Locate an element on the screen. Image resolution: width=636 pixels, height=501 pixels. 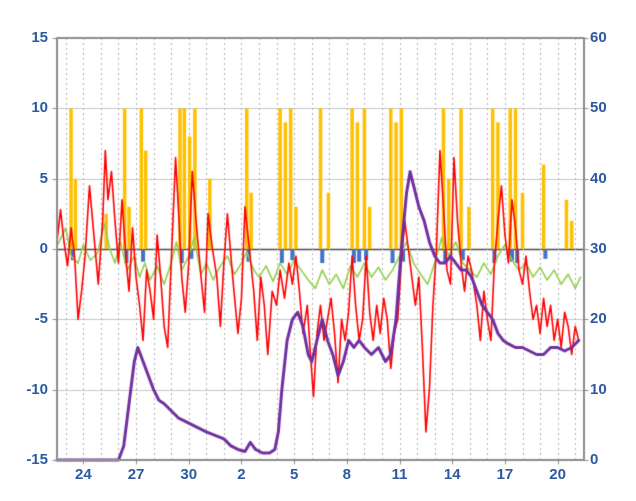
x-axis-tick-label: 17 is located at coordinates (505, 474).